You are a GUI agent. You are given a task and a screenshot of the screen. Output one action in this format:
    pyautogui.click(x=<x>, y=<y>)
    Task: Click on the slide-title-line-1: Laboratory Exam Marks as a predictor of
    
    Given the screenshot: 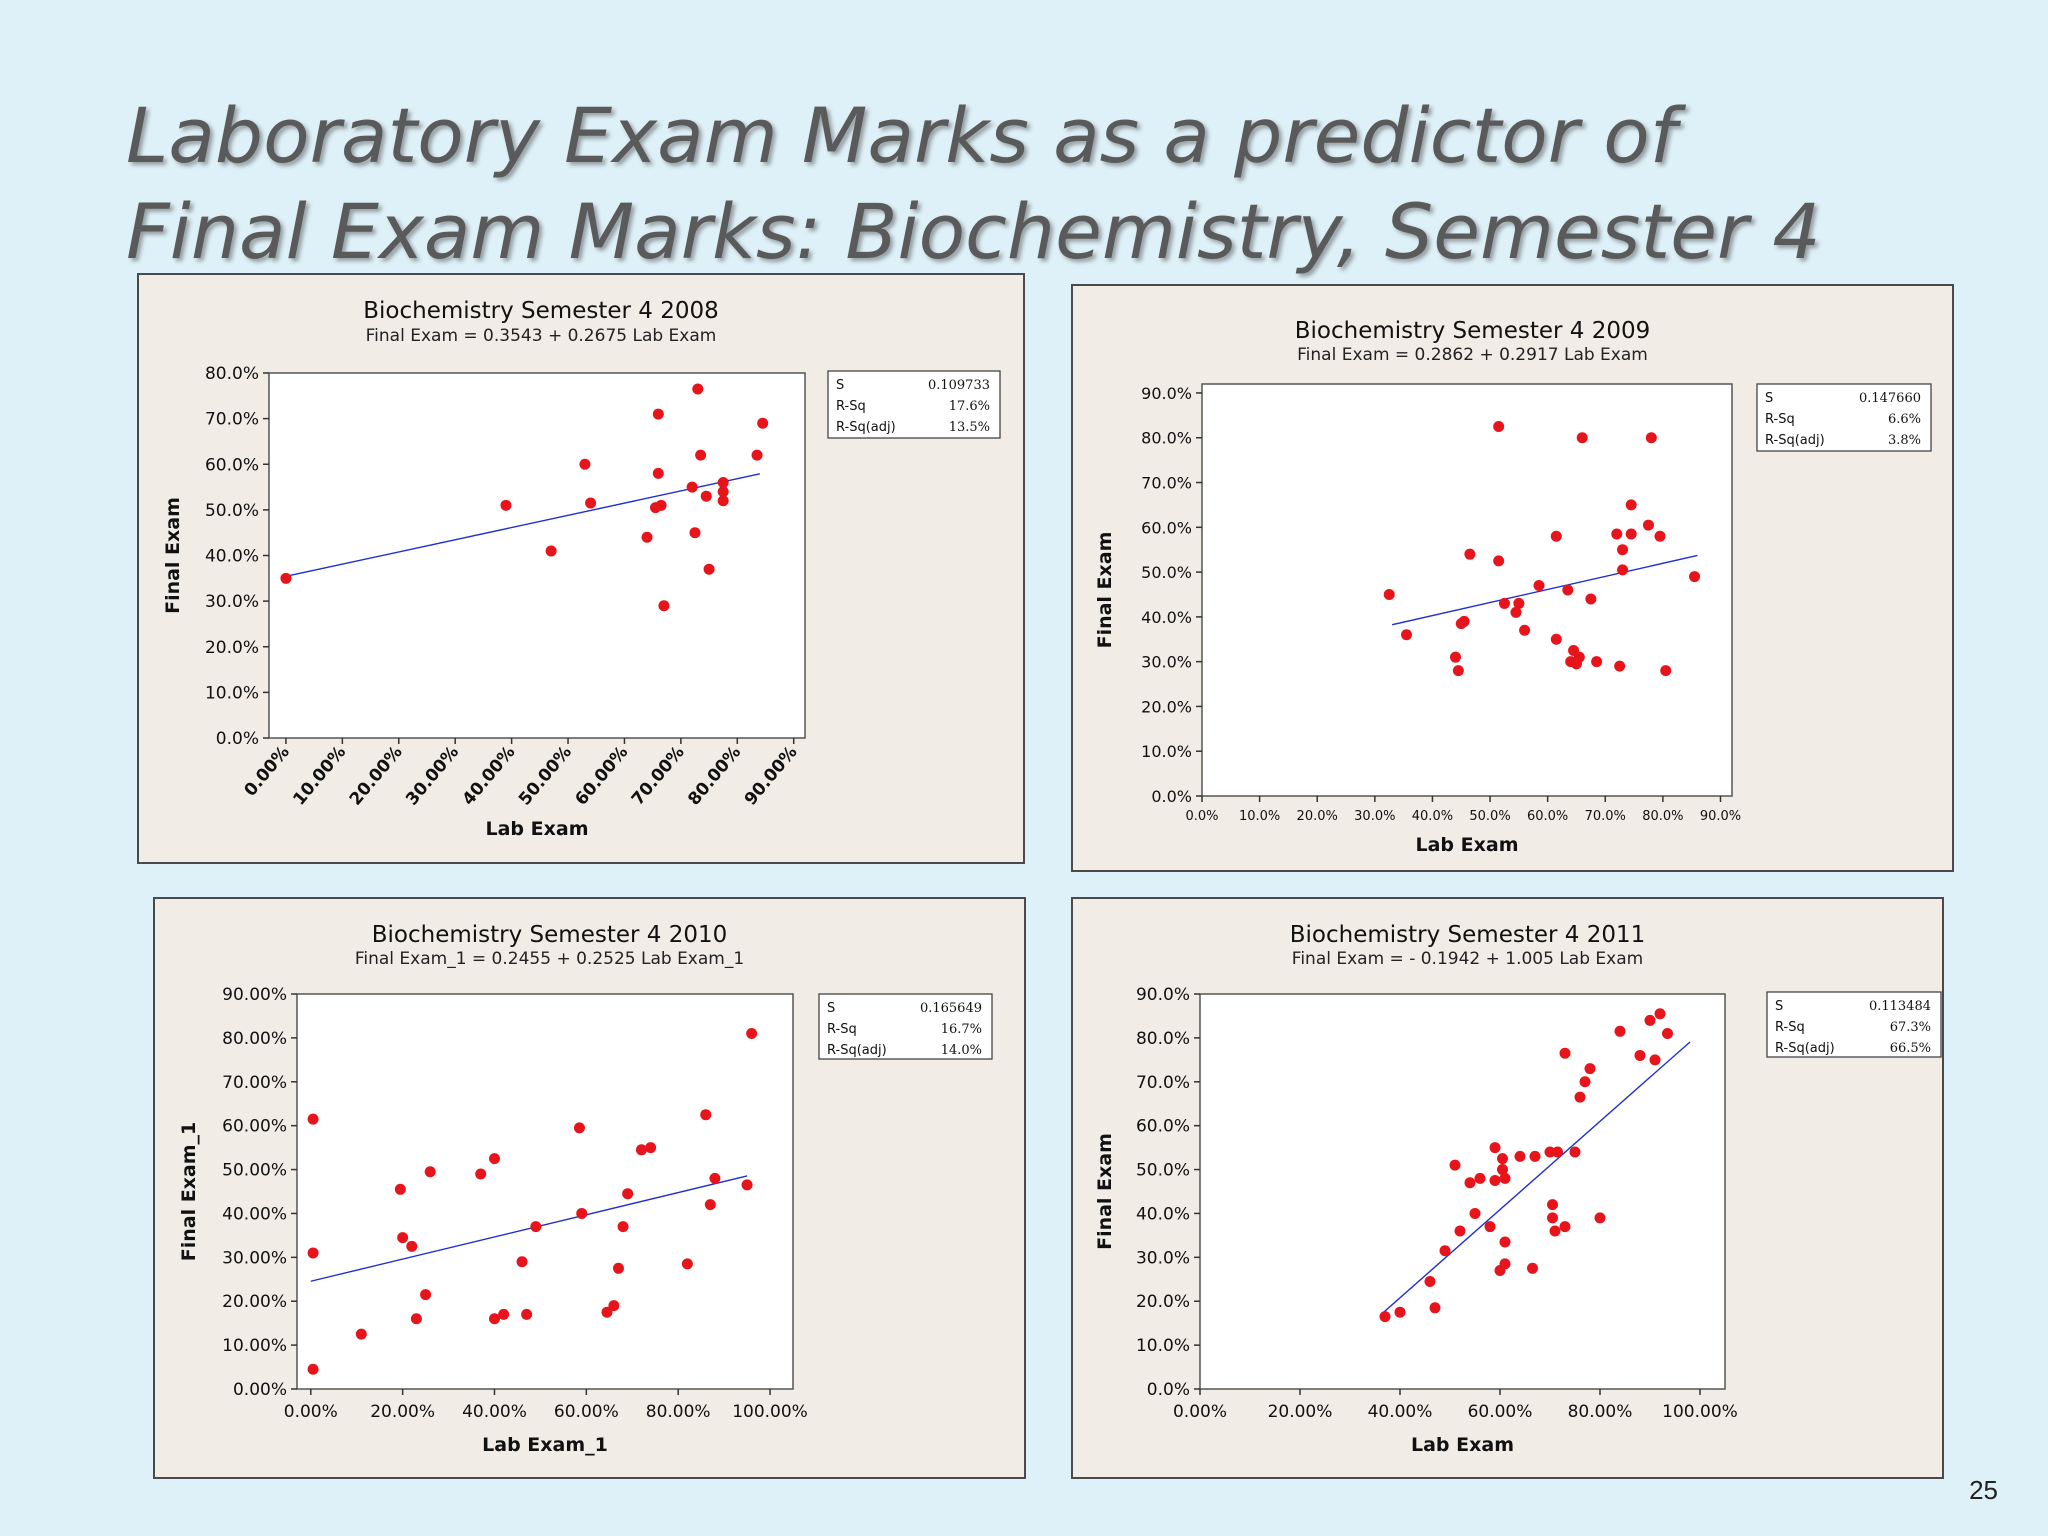 What is the action you would take?
    pyautogui.click(x=901, y=135)
    